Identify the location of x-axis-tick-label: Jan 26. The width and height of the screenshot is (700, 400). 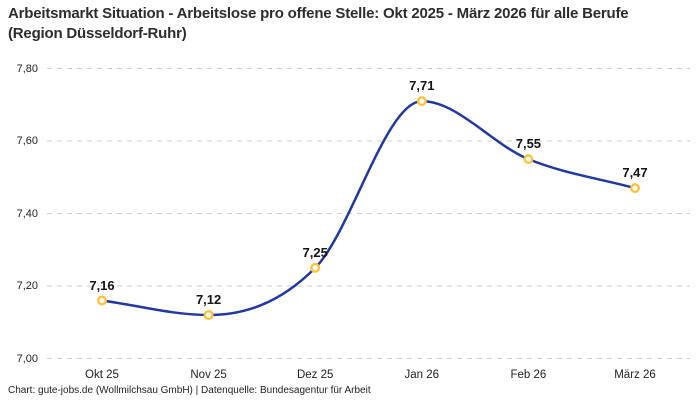
(422, 375).